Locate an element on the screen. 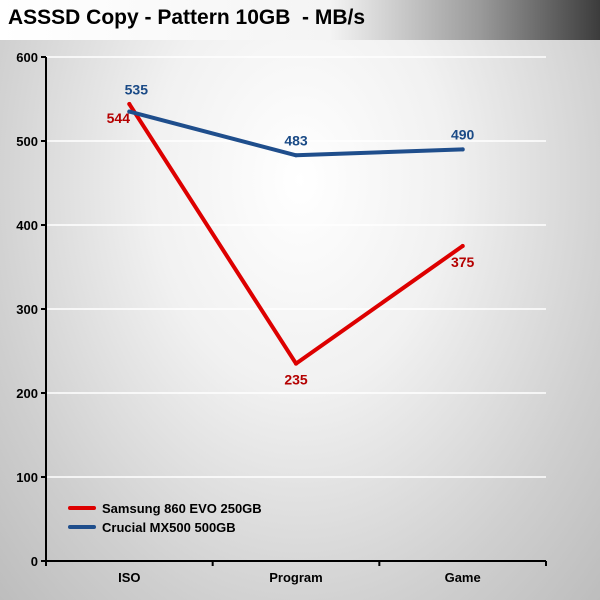  chart-title: ASSSD Copy - Pattern 10GB - MB/s is located at coordinates (187, 17).